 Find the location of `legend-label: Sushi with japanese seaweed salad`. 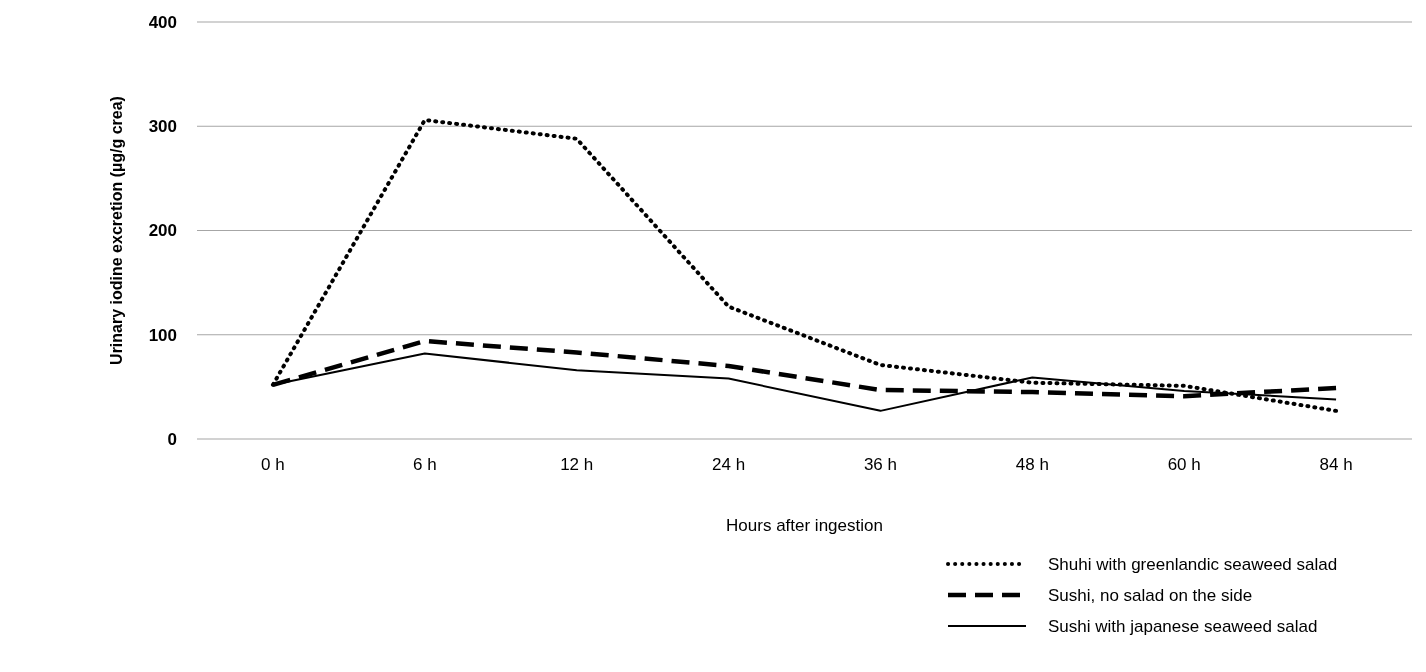

legend-label: Sushi with japanese seaweed salad is located at coordinates (1183, 626).